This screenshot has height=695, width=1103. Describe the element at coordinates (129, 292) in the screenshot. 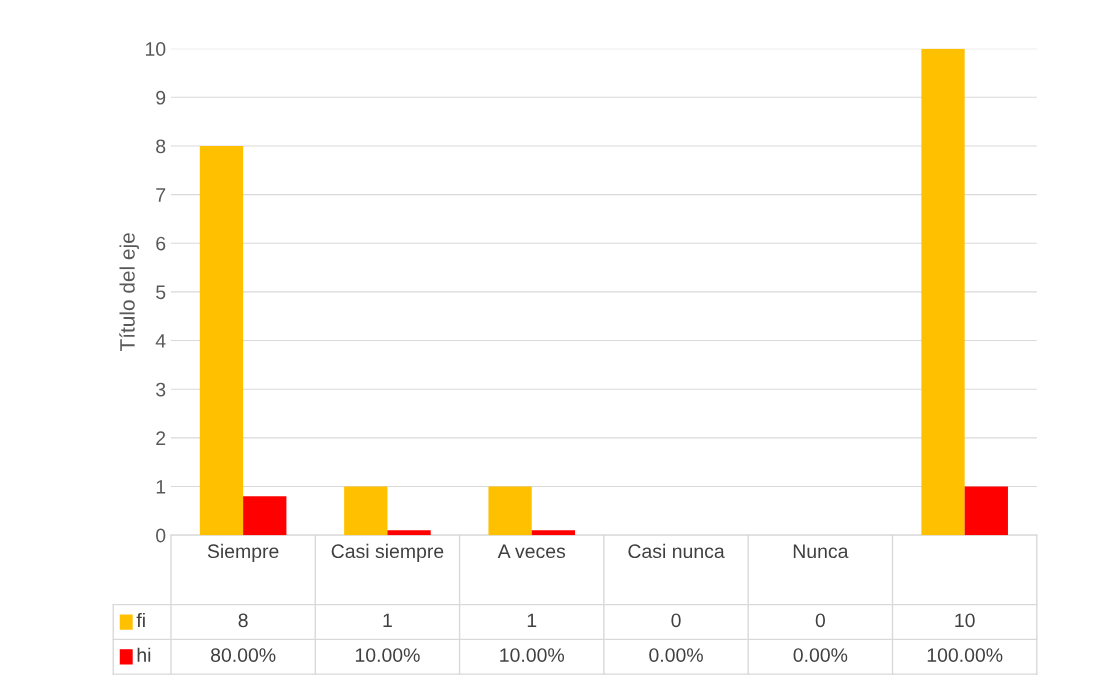

I see `y-axis-title: Título del eje` at that location.